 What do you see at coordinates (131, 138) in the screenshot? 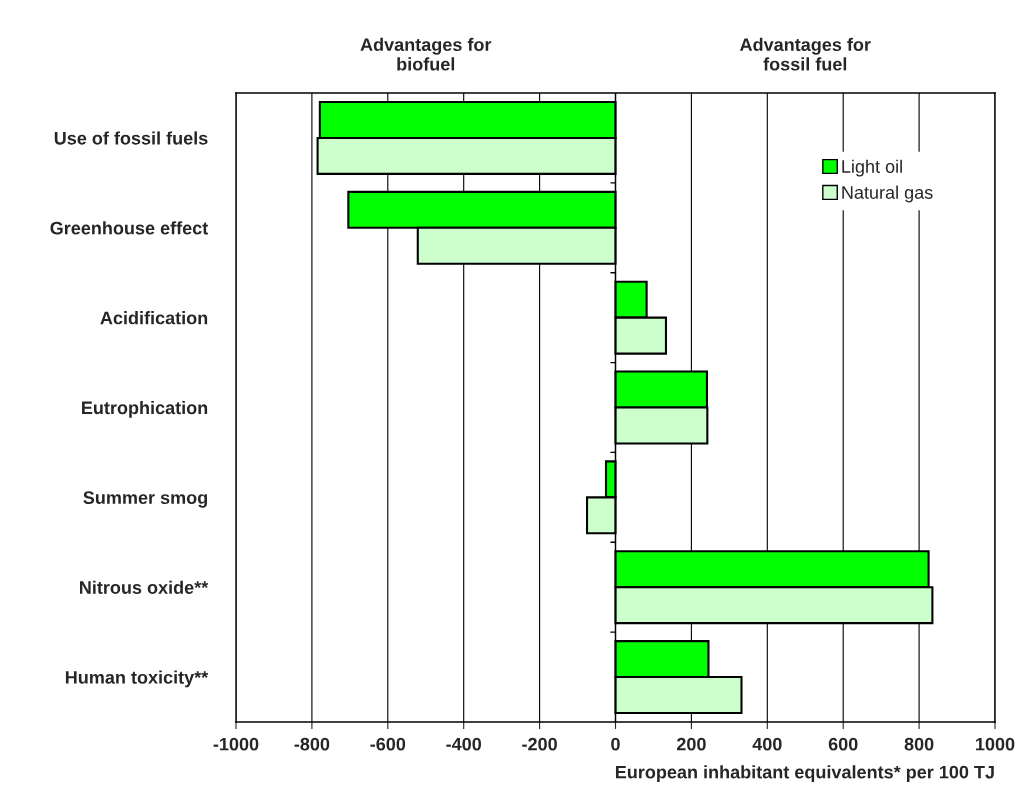
I see `y-tick-label: Use of fossil fuels` at bounding box center [131, 138].